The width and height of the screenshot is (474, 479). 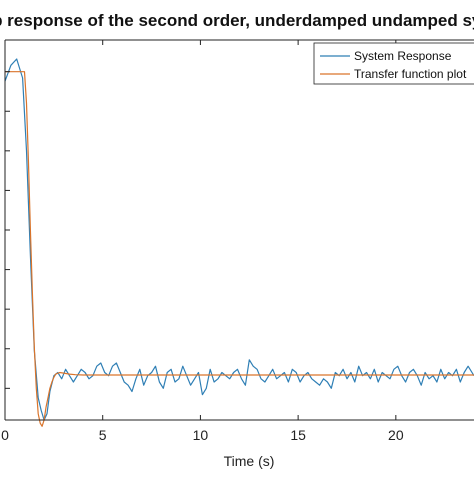 What do you see at coordinates (403, 56) in the screenshot?
I see `legend-label-system-response: System Response` at bounding box center [403, 56].